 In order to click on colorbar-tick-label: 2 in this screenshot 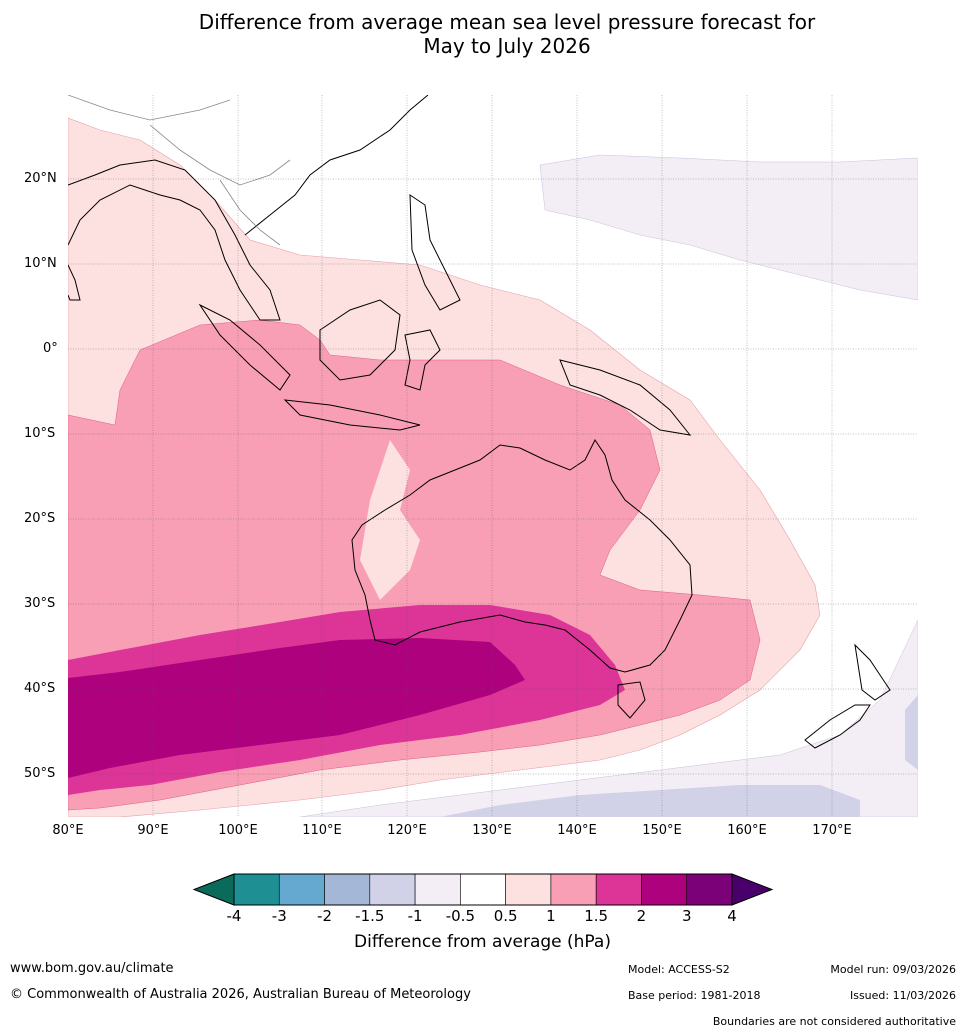, I will do `click(641, 916)`.